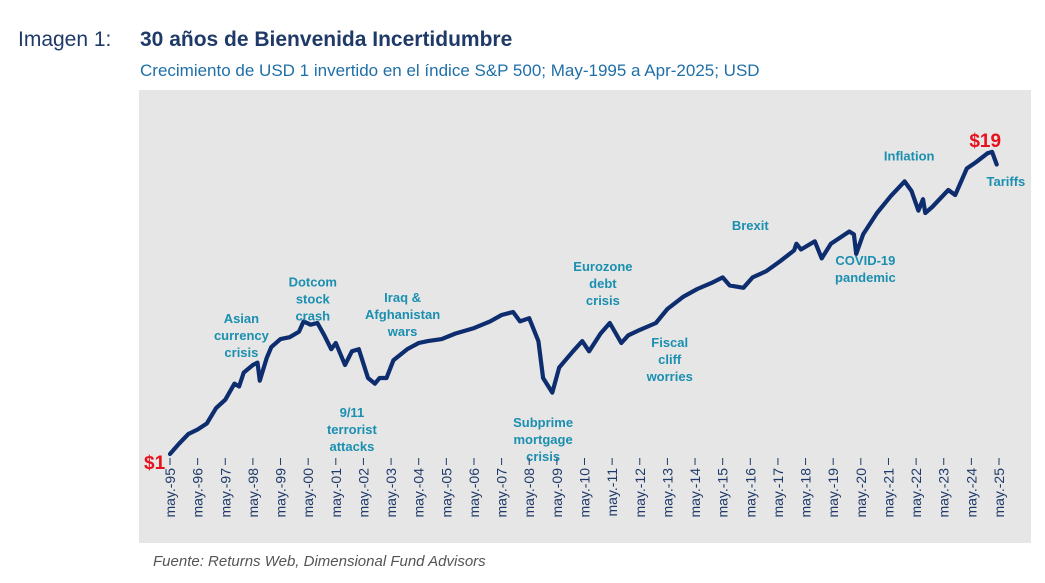 The image size is (1045, 583). Describe the element at coordinates (778, 493) in the screenshot. I see `x-tick-label: may.-17` at that location.